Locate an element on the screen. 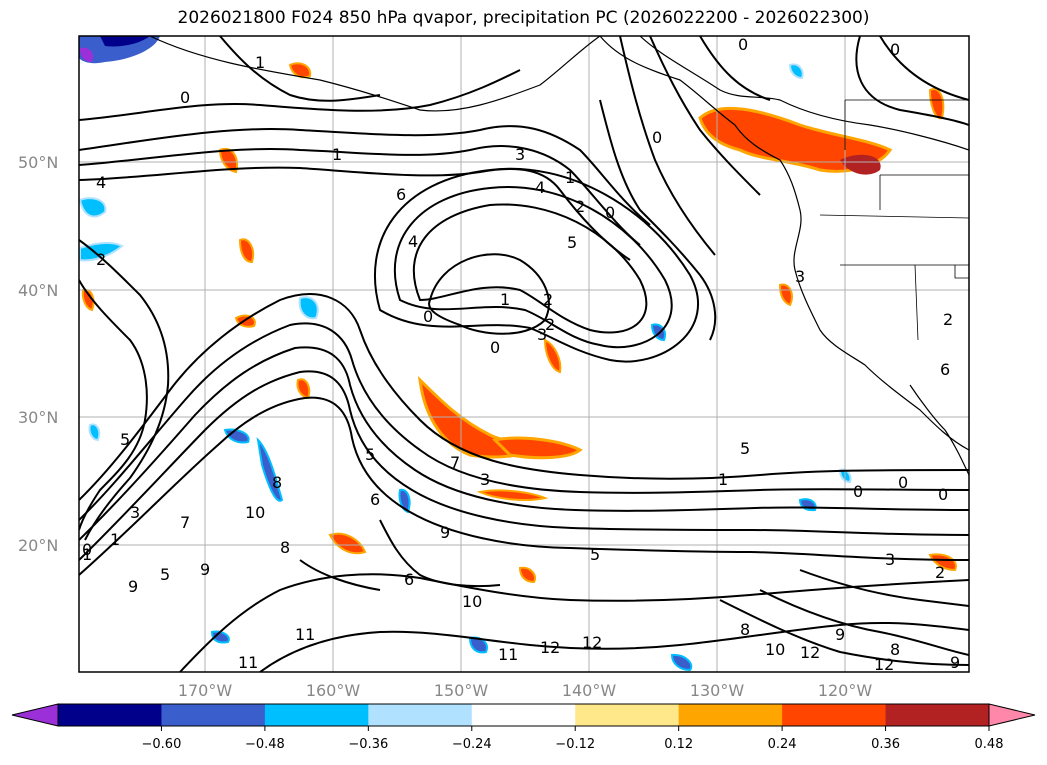 This screenshot has width=1047, height=765. lat-label: 20°N is located at coordinates (38, 545).